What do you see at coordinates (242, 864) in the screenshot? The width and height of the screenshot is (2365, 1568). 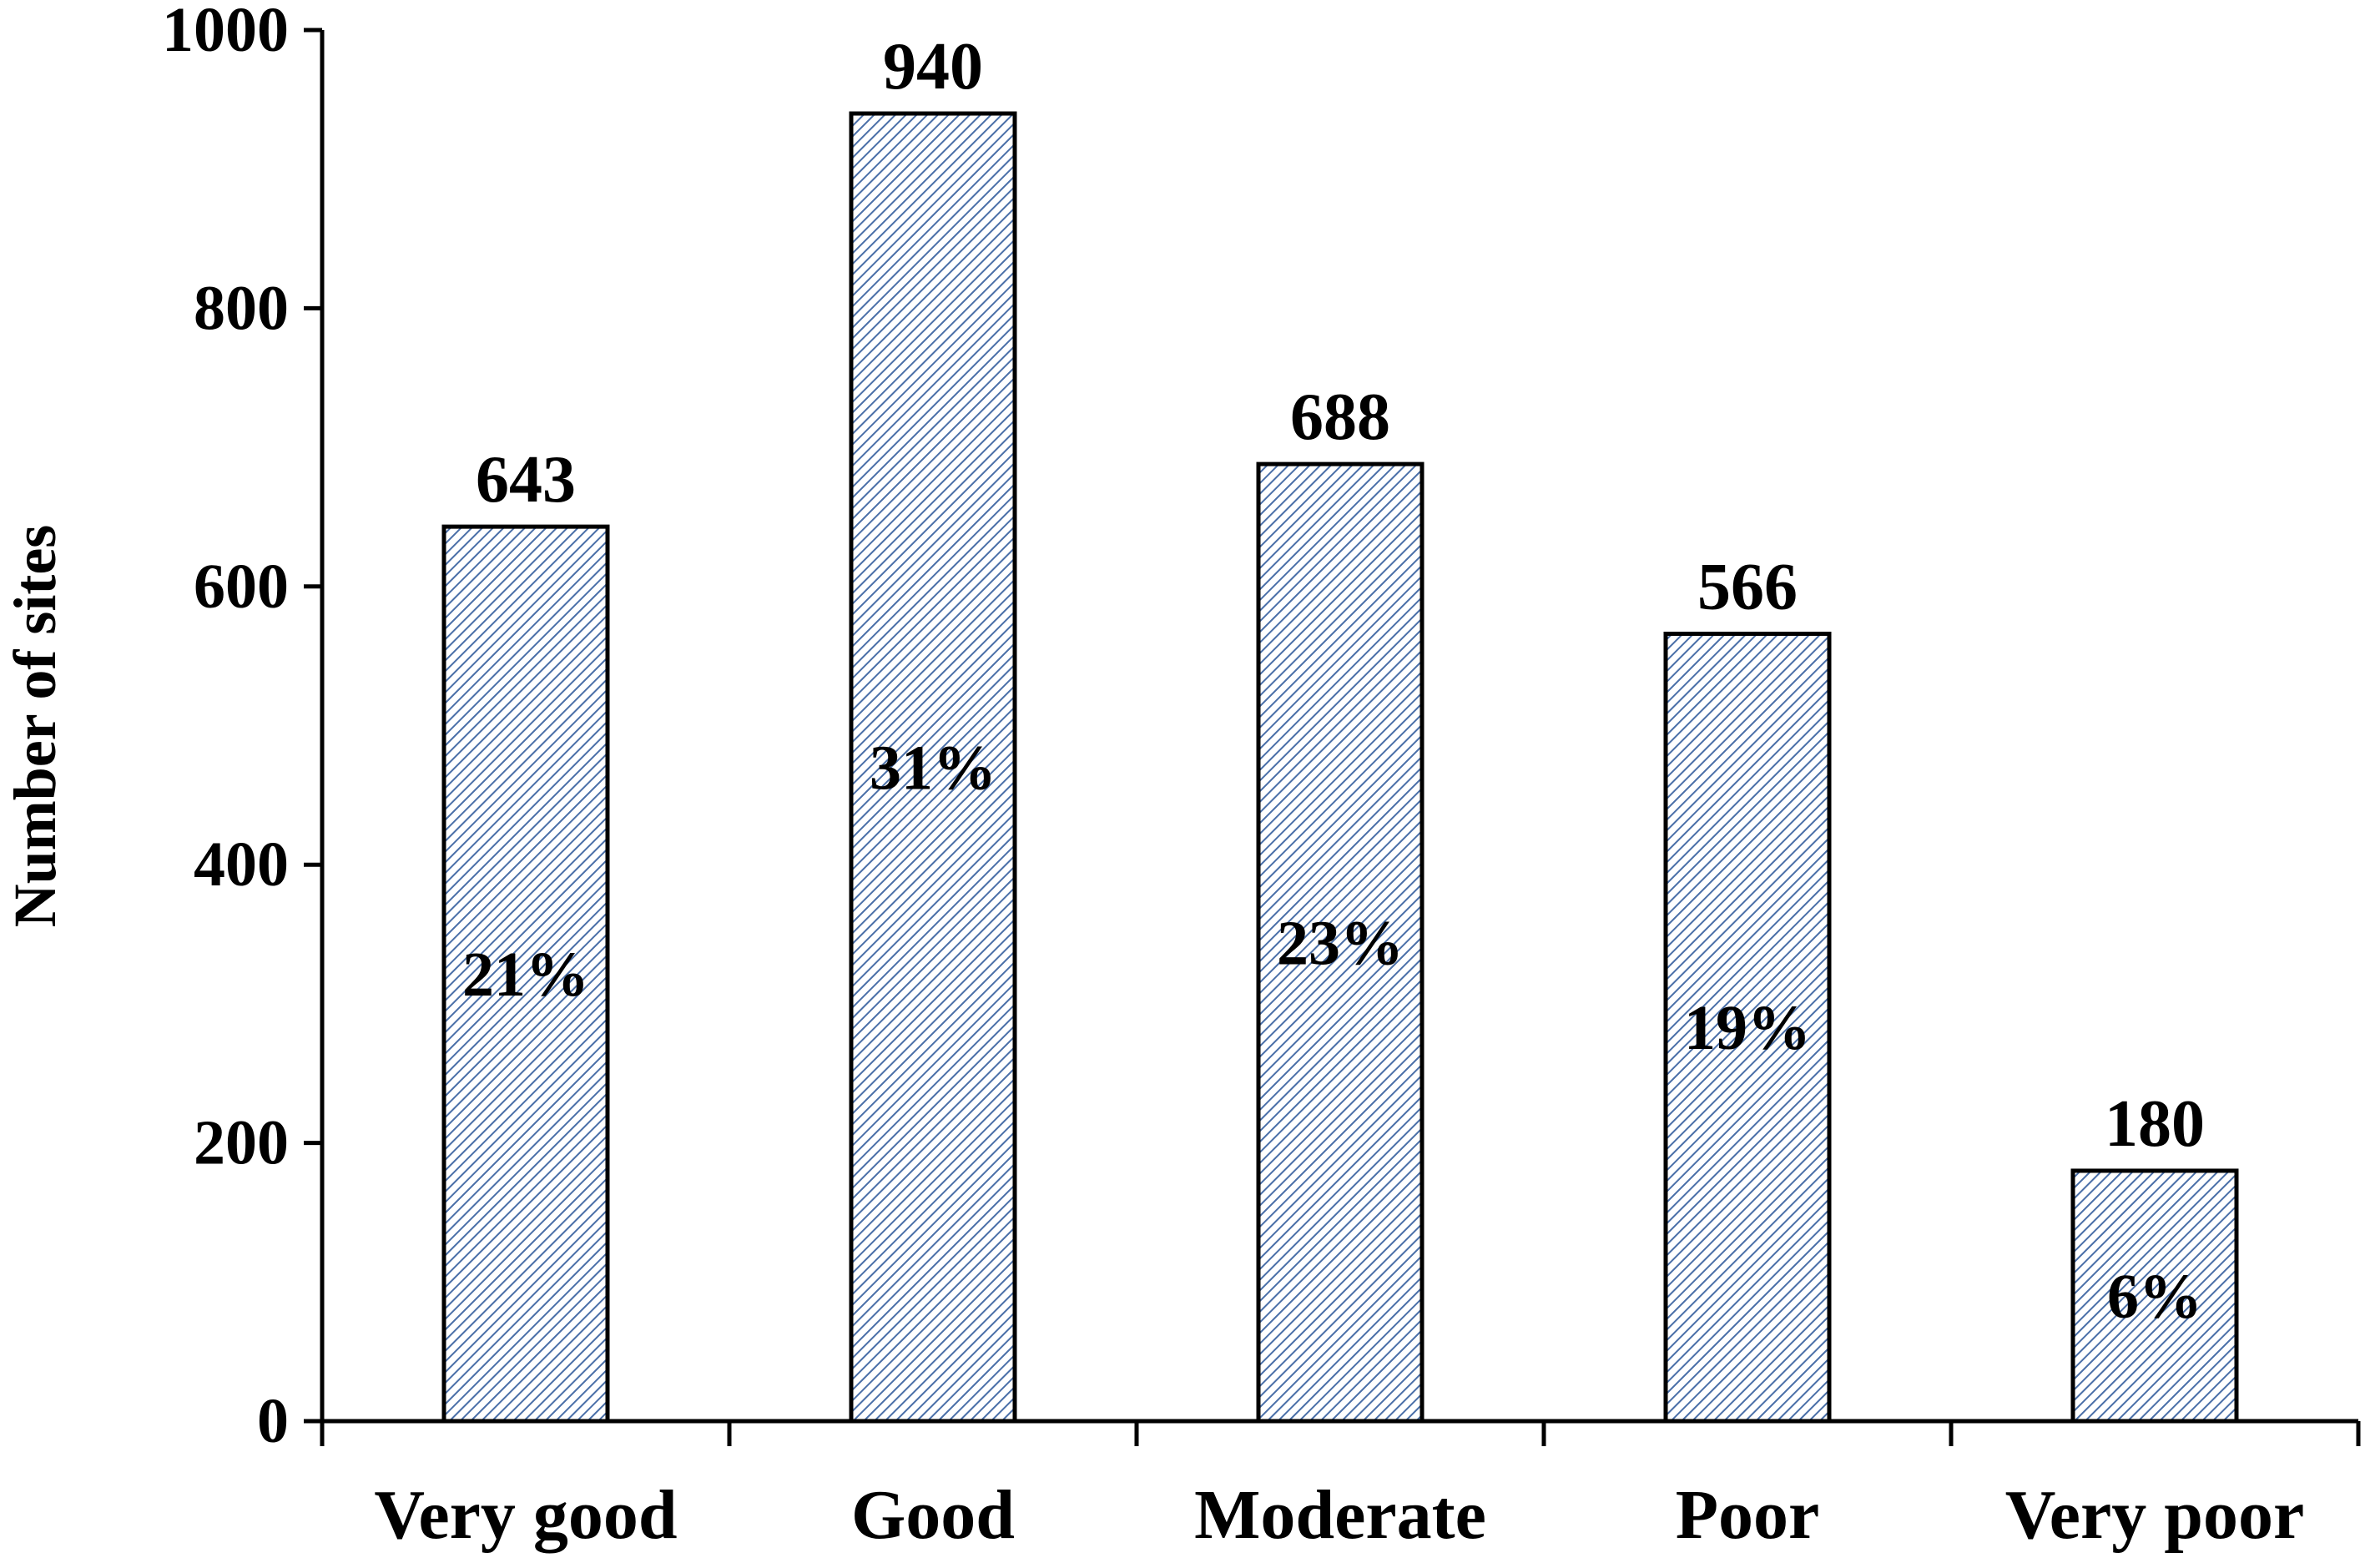 I see `y-tick-label: 400` at bounding box center [242, 864].